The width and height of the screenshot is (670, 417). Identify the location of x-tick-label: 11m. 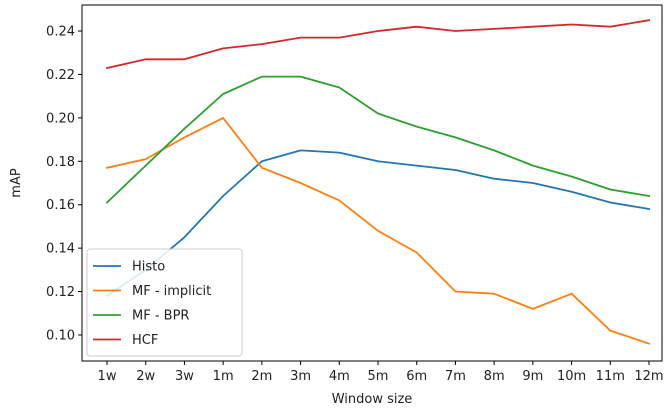
(610, 376).